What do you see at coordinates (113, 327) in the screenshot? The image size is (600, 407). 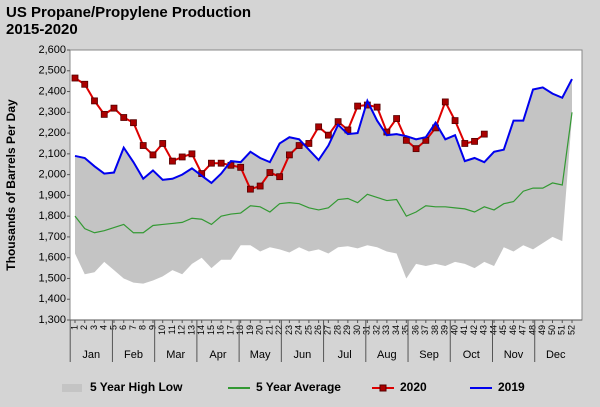 I see `x-tick-label: 5` at bounding box center [113, 327].